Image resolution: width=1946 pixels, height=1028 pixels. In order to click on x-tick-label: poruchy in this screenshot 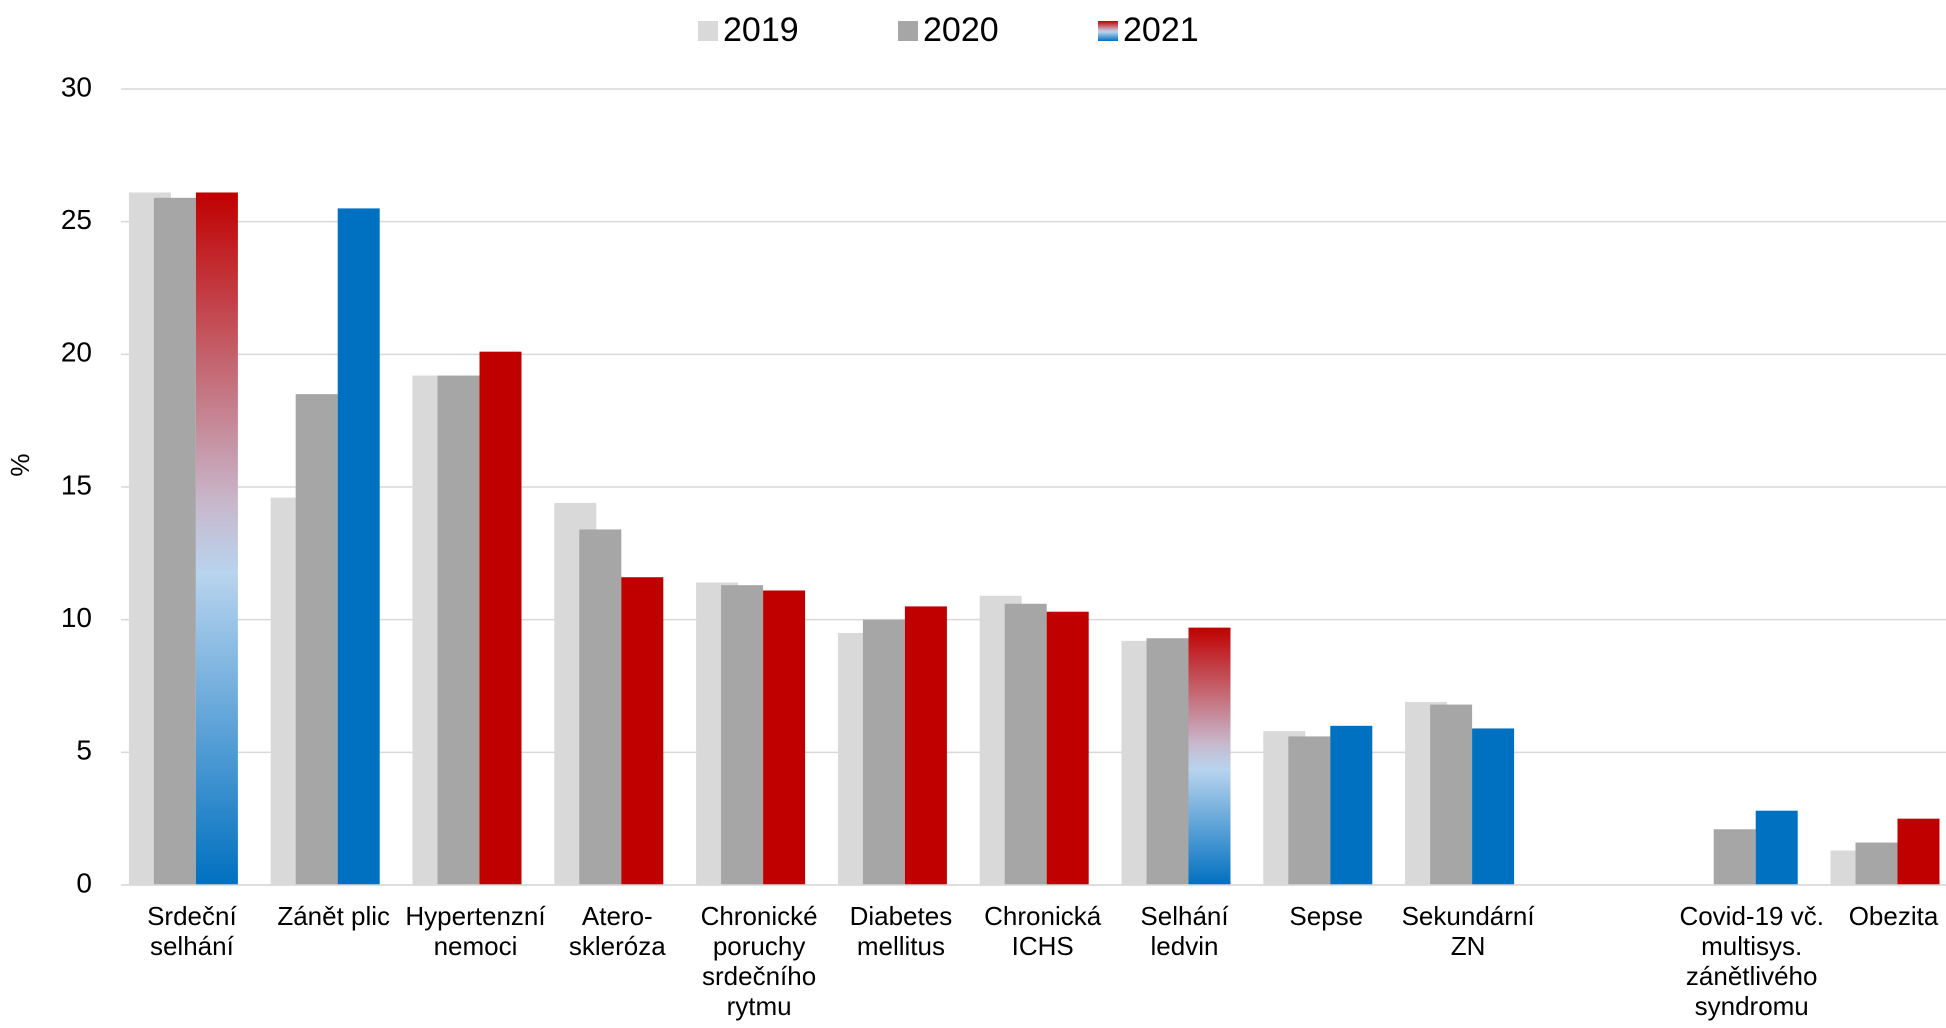, I will do `click(759, 946)`.